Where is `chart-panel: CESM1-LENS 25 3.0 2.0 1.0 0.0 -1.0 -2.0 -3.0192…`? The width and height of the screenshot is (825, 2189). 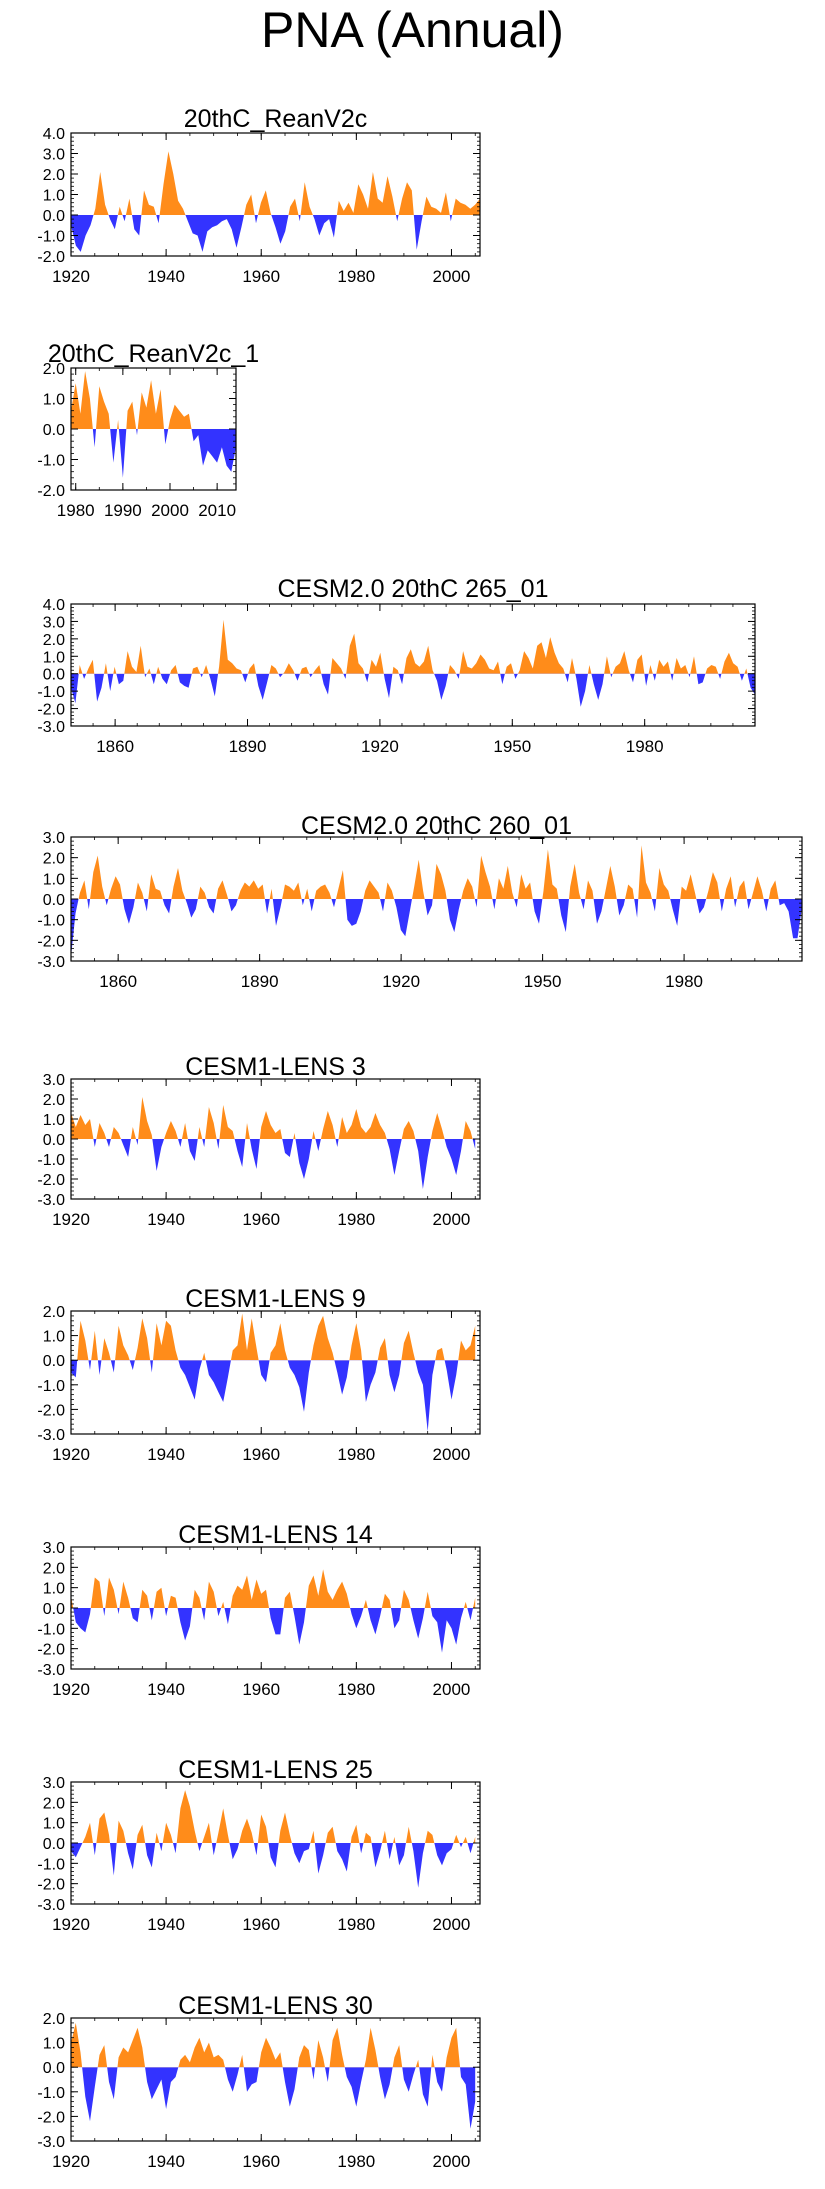 chart-panel: CESM1-LENS 25 3.0 2.0 1.0 0.0 -1.0 -2.0 -3.0192… is located at coordinates (259, 1845).